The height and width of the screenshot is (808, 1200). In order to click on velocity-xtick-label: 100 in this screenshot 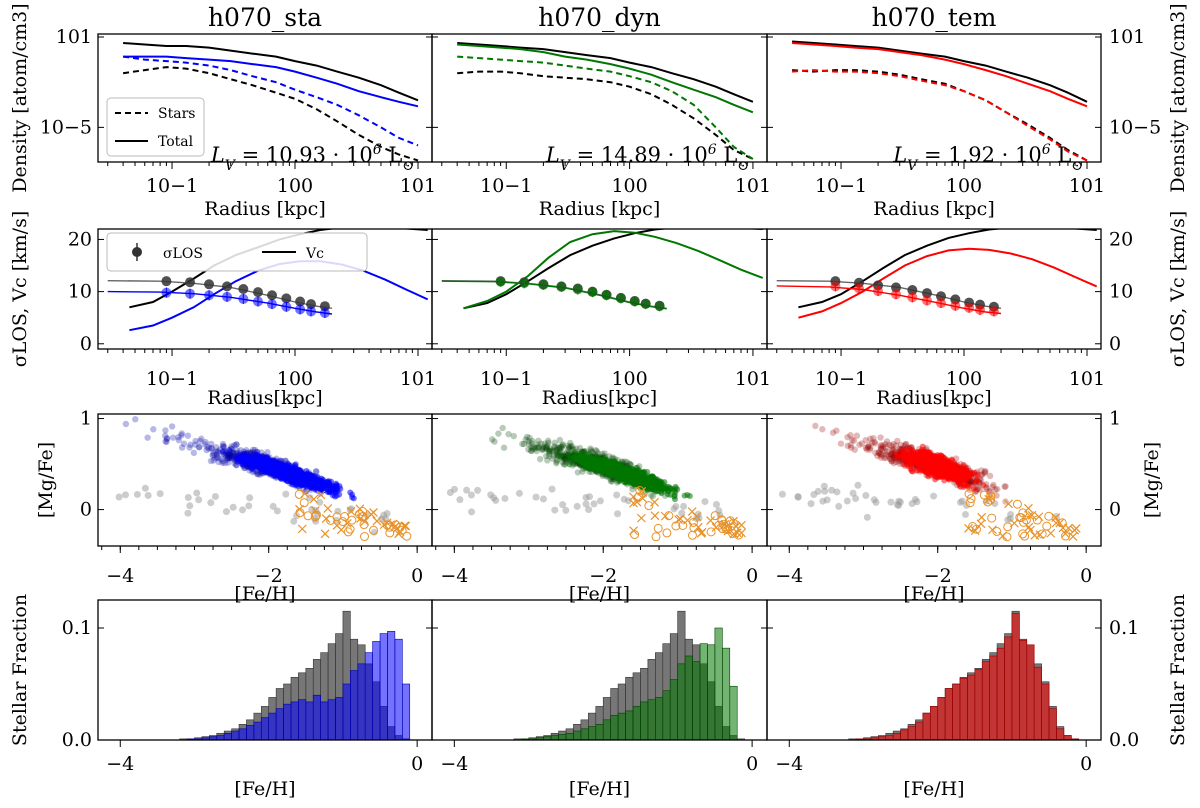, I will do `click(295, 379)`.